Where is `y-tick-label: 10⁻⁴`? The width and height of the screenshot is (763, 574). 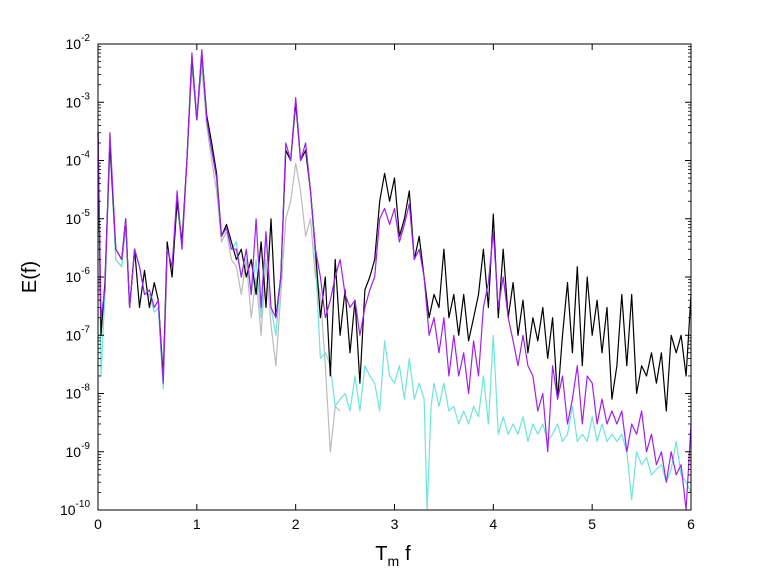
y-tick-label: 10⁻⁴ is located at coordinates (78, 159).